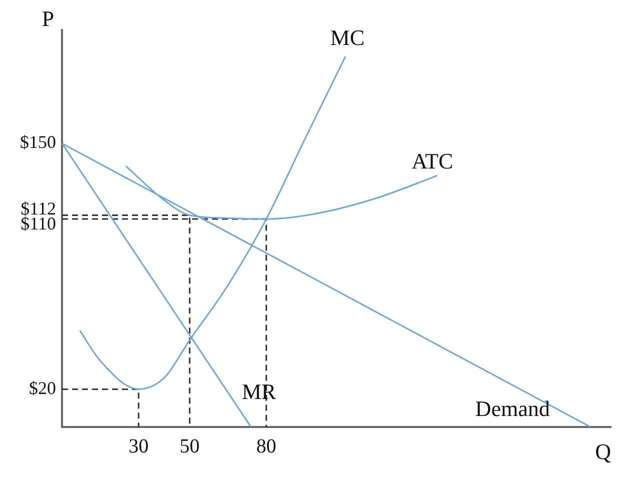 The image size is (621, 477). Describe the element at coordinates (512, 408) in the screenshot. I see `series-label: Demand` at that location.